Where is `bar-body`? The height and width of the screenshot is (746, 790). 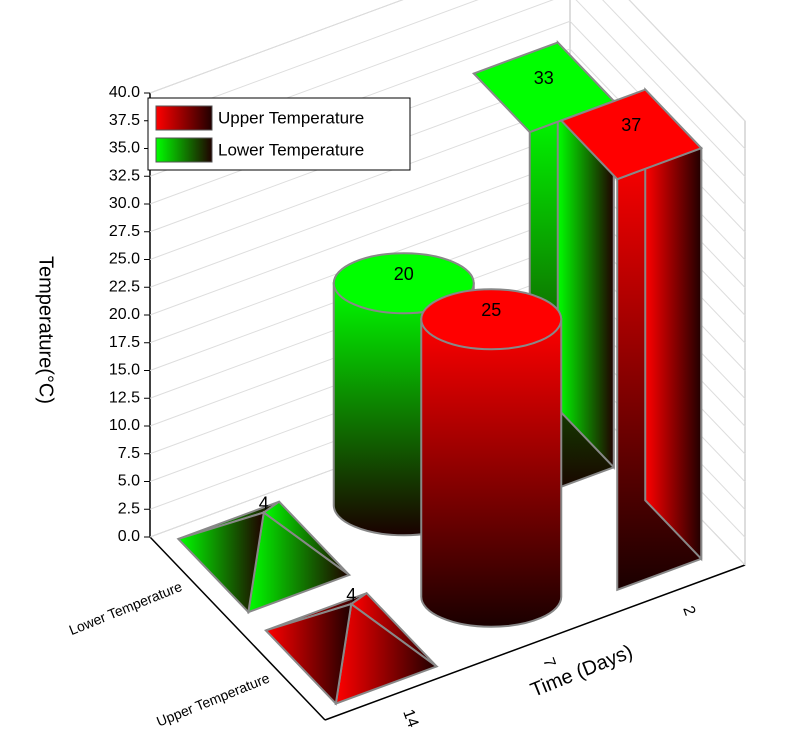
bar-body is located at coordinates (491, 473).